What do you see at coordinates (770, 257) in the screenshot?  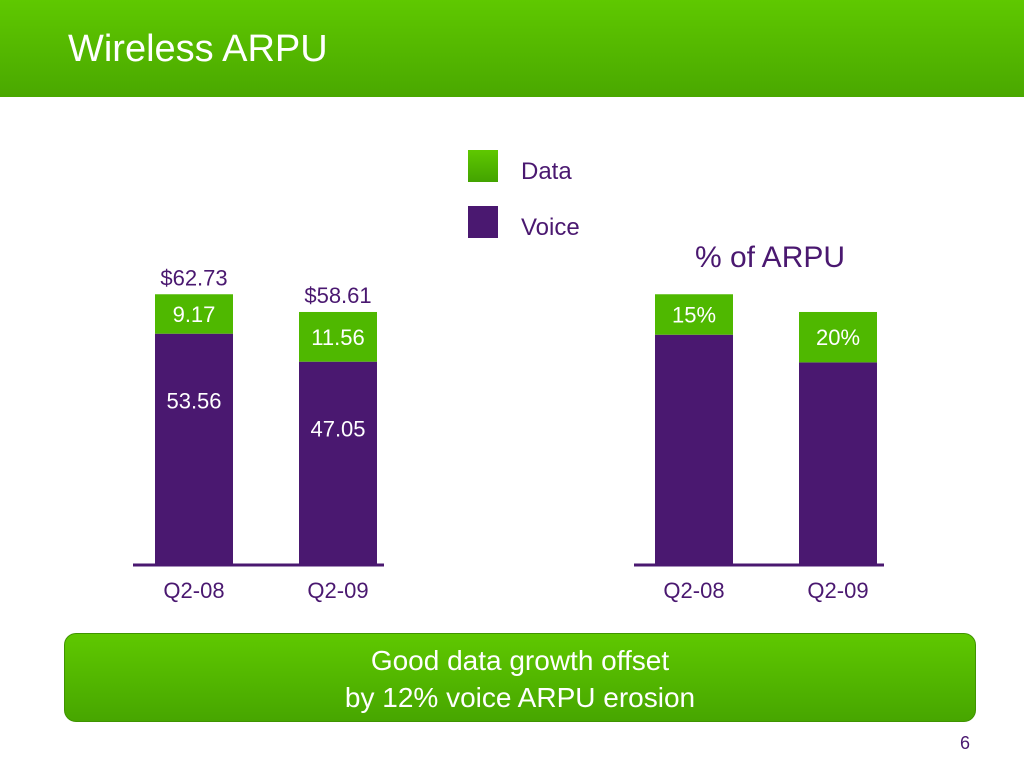 I see `percent-chart-title: % of ARPU` at bounding box center [770, 257].